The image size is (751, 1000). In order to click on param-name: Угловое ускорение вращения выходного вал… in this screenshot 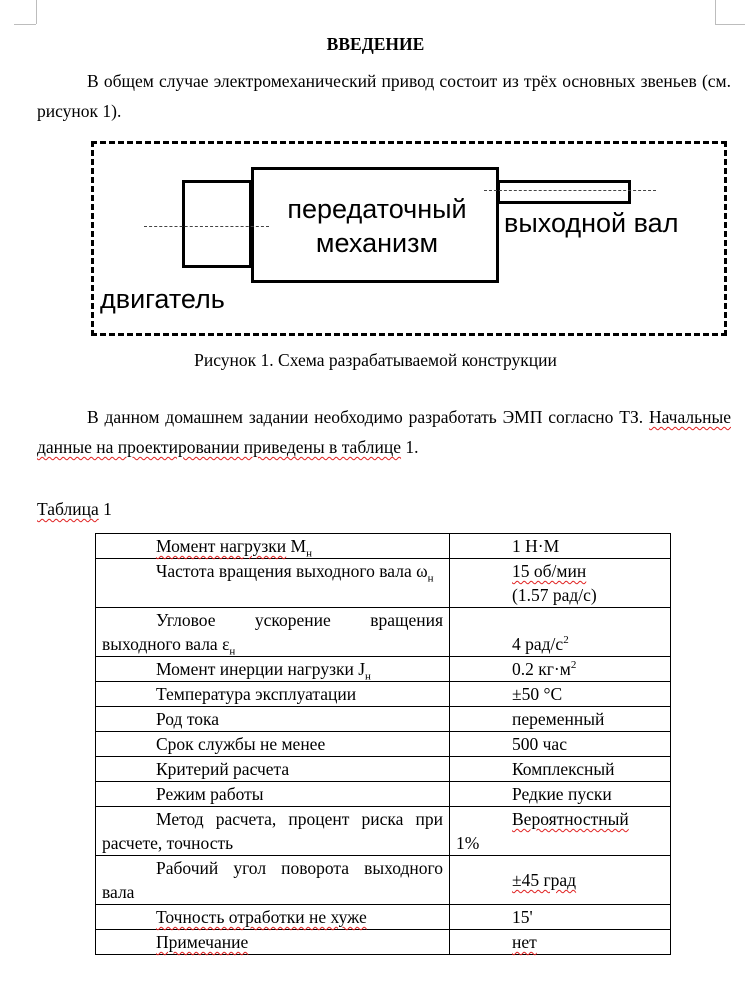, I will do `click(272, 632)`.